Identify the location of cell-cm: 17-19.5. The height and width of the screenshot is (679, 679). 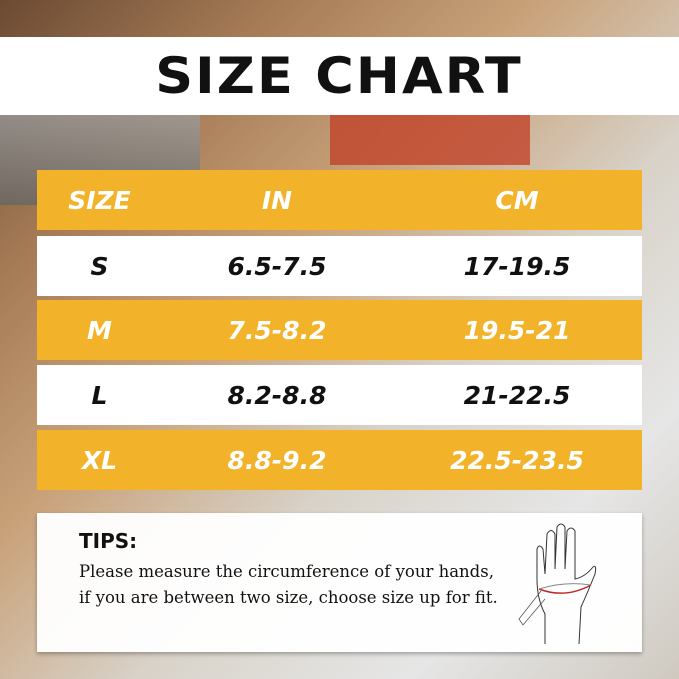
(517, 266).